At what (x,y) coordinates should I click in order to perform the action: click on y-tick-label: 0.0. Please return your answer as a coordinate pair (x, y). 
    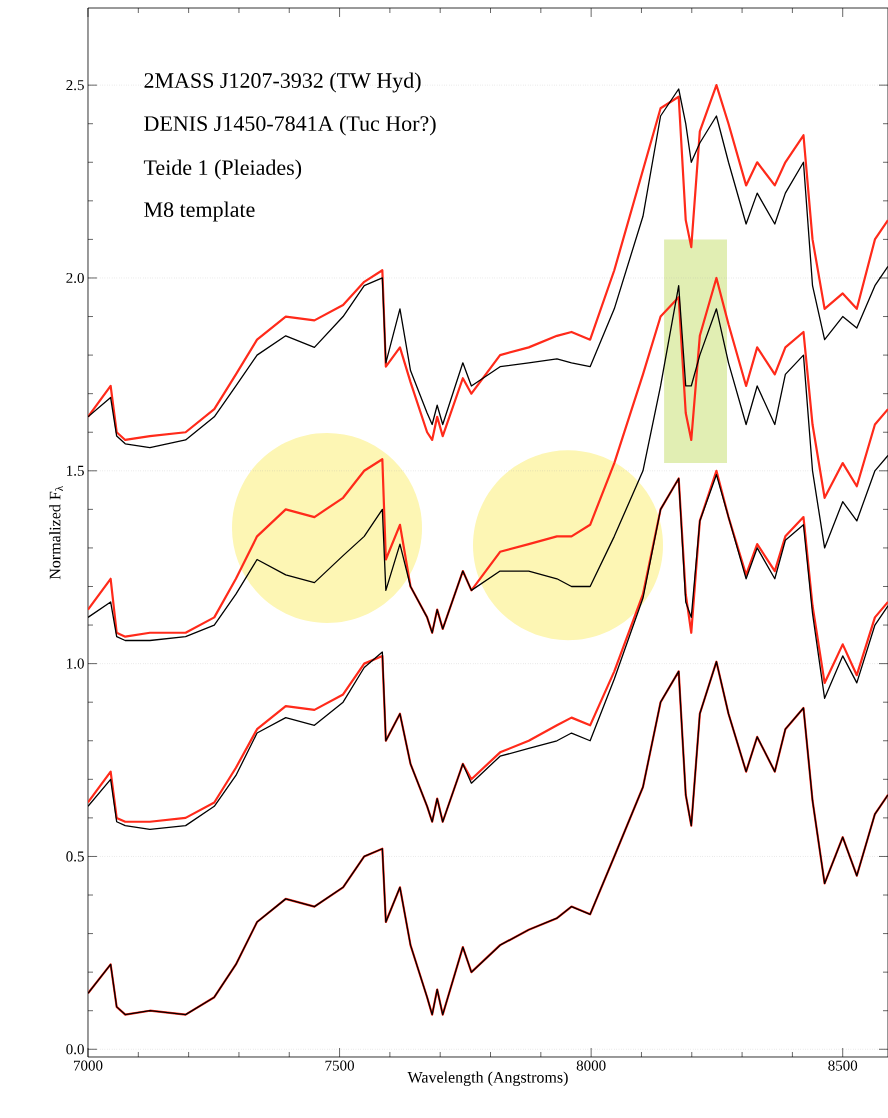
    Looking at the image, I should click on (75, 1049).